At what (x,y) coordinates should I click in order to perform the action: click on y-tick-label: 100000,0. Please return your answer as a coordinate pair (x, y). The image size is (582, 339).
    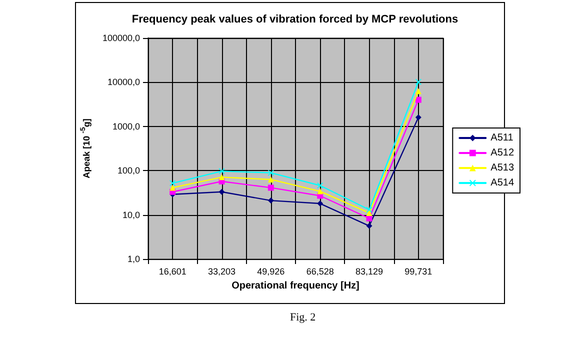
    Looking at the image, I should click on (121, 38).